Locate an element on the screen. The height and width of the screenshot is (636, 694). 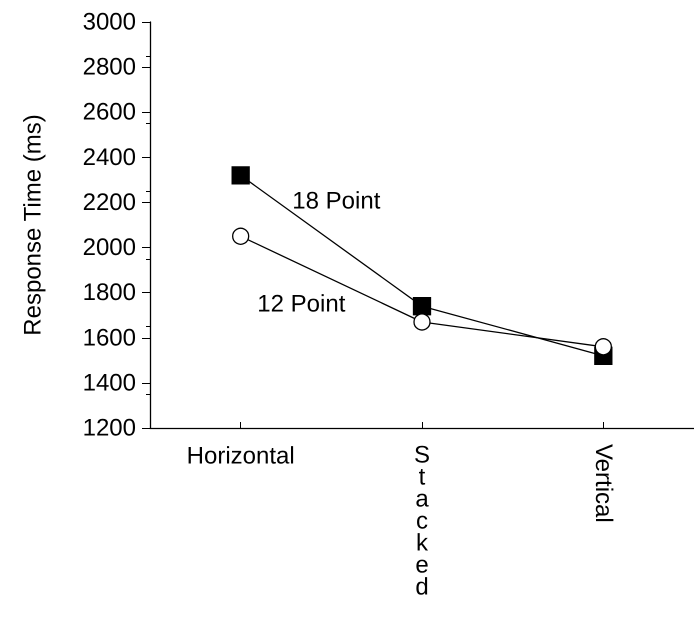
y-tick-label: 2000 is located at coordinates (109, 248).